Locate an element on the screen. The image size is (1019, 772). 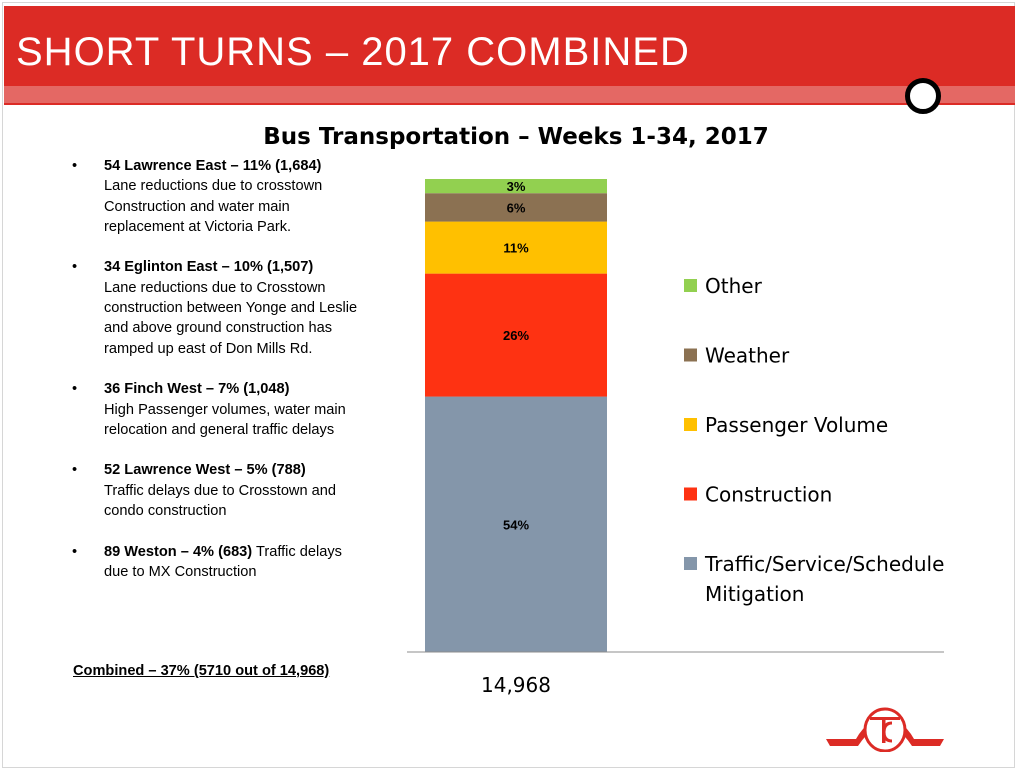
circle-marker-icon is located at coordinates (923, 96).